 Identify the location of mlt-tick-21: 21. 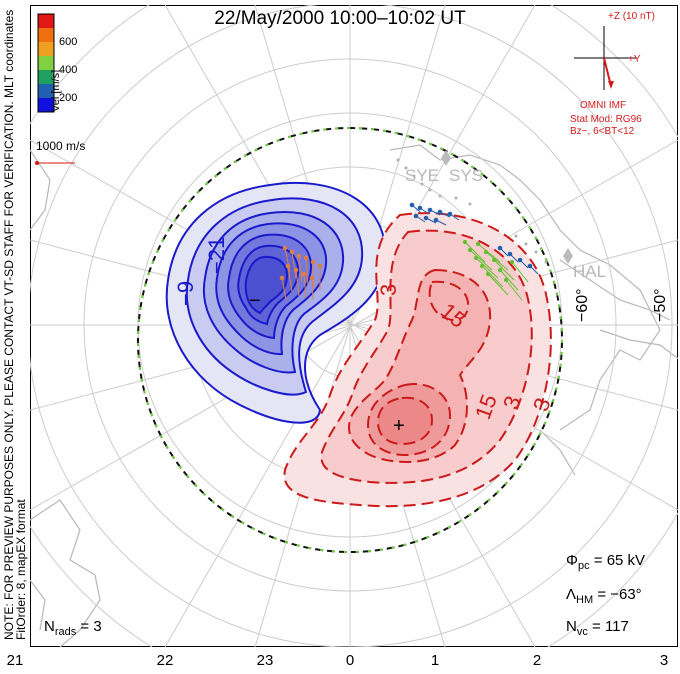
(15, 660).